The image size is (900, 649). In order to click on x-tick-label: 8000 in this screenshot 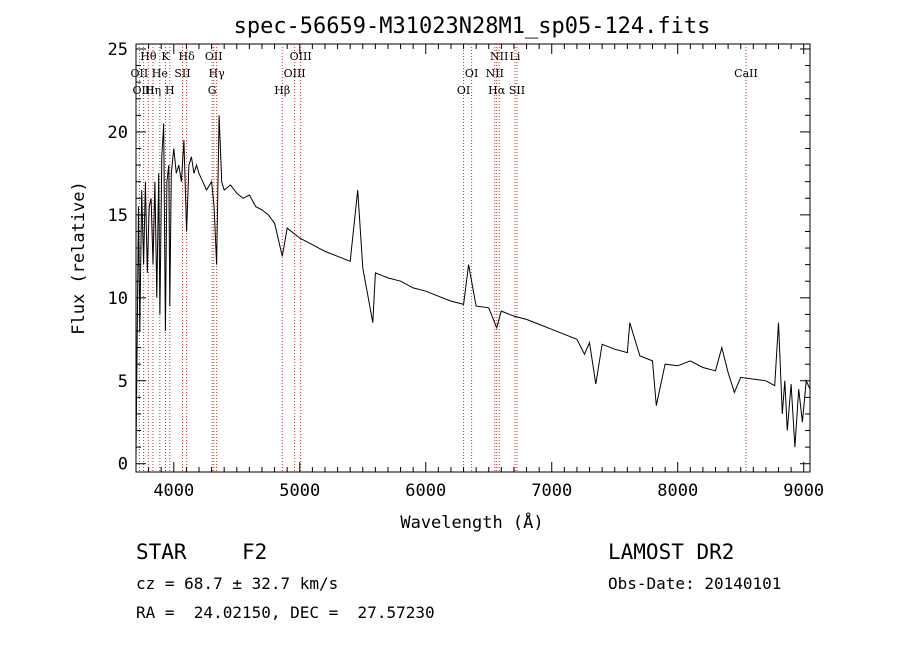, I will do `click(677, 491)`.